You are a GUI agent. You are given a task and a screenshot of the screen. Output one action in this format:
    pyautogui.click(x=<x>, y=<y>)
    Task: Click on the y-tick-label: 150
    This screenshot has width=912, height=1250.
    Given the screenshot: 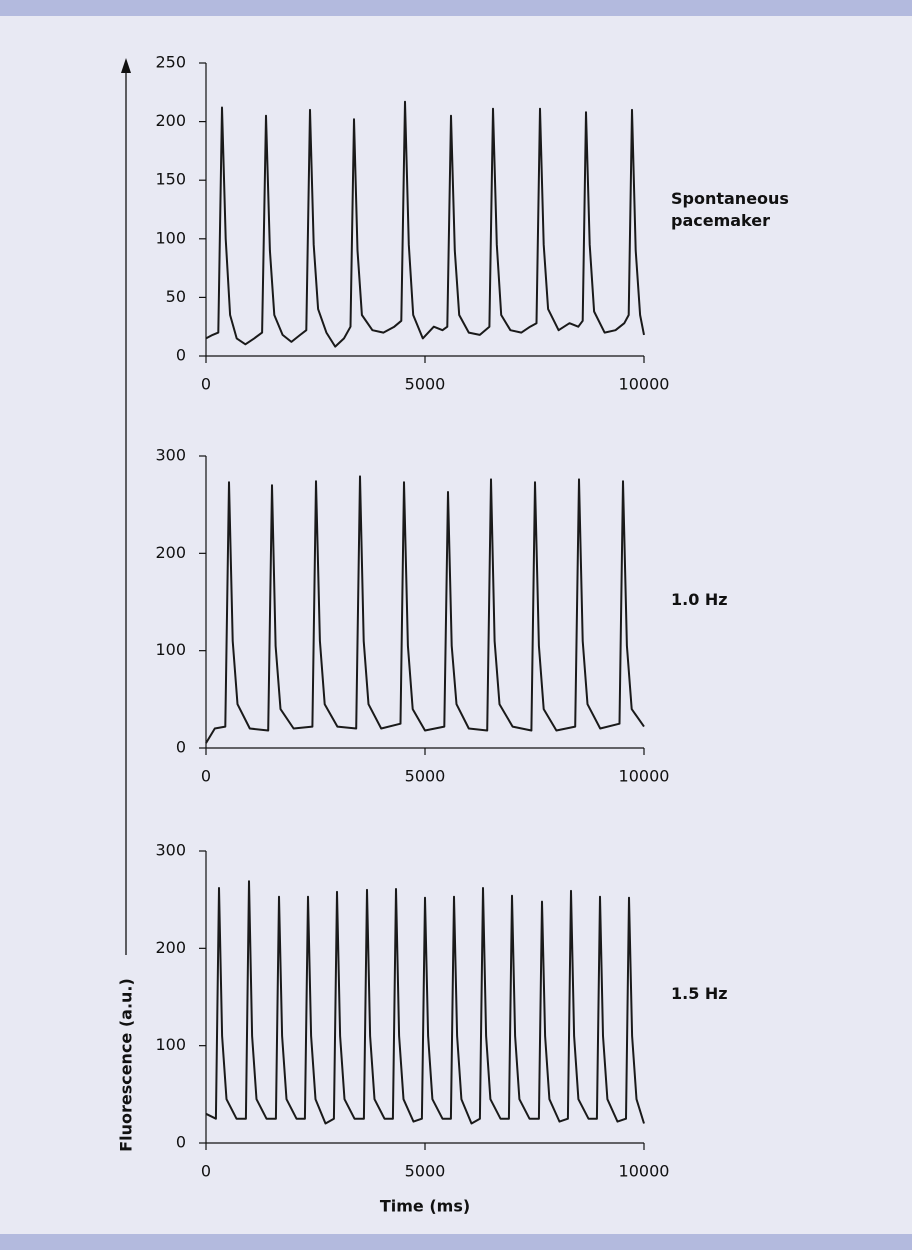 What is the action you would take?
    pyautogui.click(x=170, y=179)
    